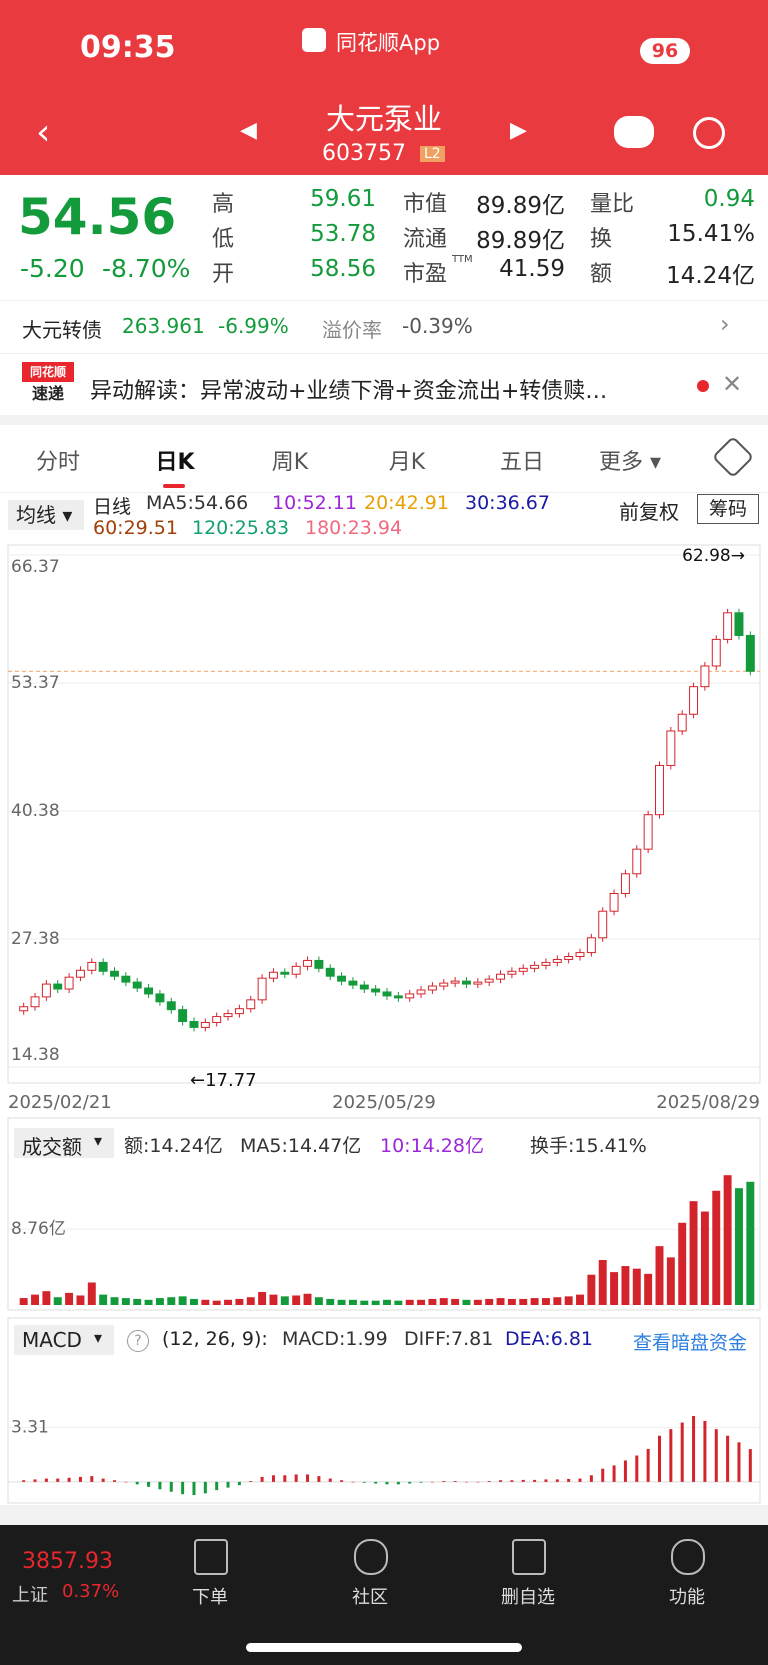  What do you see at coordinates (290, 462) in the screenshot?
I see `tab: 周K` at bounding box center [290, 462].